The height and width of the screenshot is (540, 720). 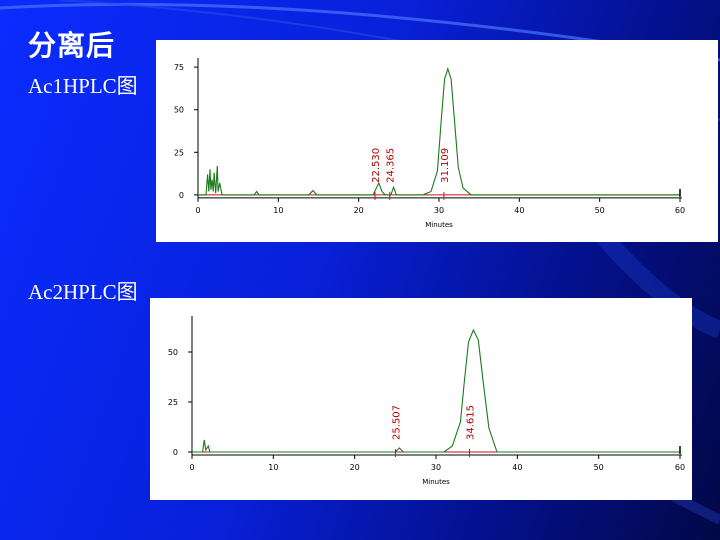 What do you see at coordinates (391, 165) in the screenshot?
I see `peak-label: 24.365` at bounding box center [391, 165].